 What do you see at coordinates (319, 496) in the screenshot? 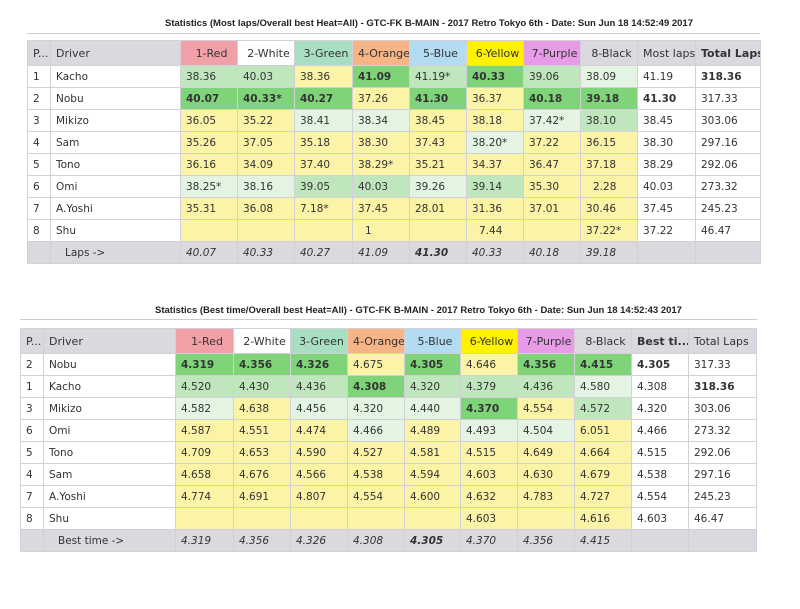
I see `lap-cell: 4.807` at bounding box center [319, 496].